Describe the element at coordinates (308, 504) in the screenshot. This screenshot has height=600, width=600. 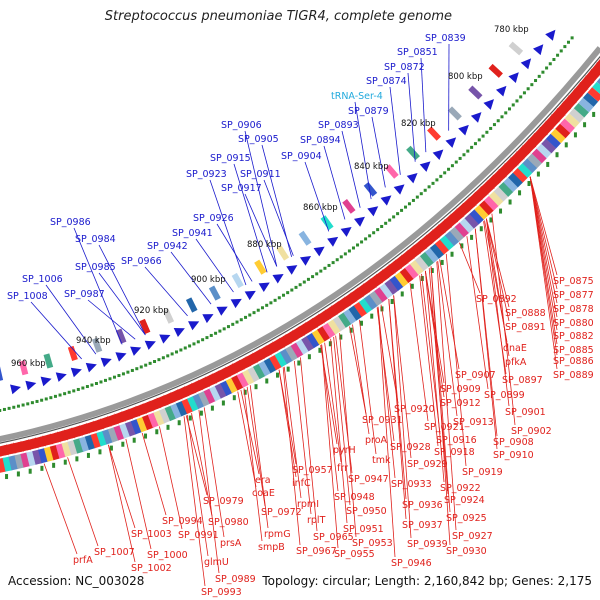
I see `gene-label: rpmI` at that location.